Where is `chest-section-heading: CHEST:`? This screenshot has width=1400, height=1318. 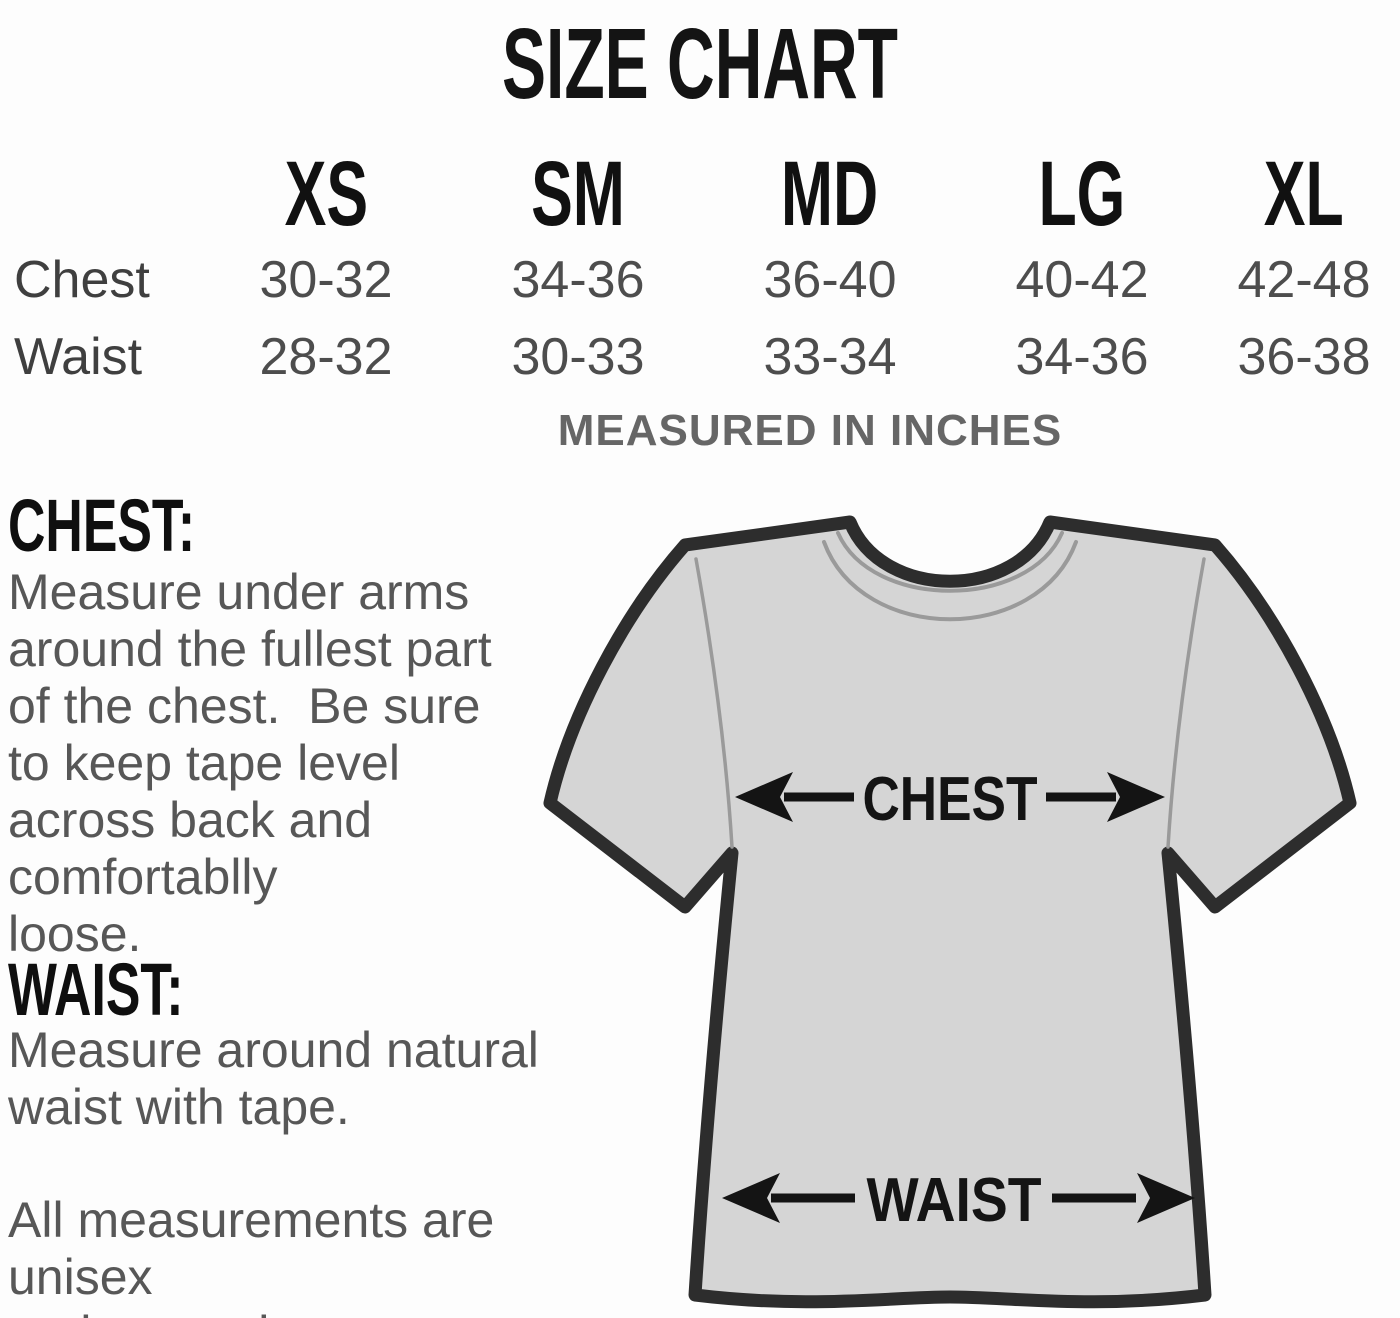
chest-section-heading: CHEST: is located at coordinates (141, 526).